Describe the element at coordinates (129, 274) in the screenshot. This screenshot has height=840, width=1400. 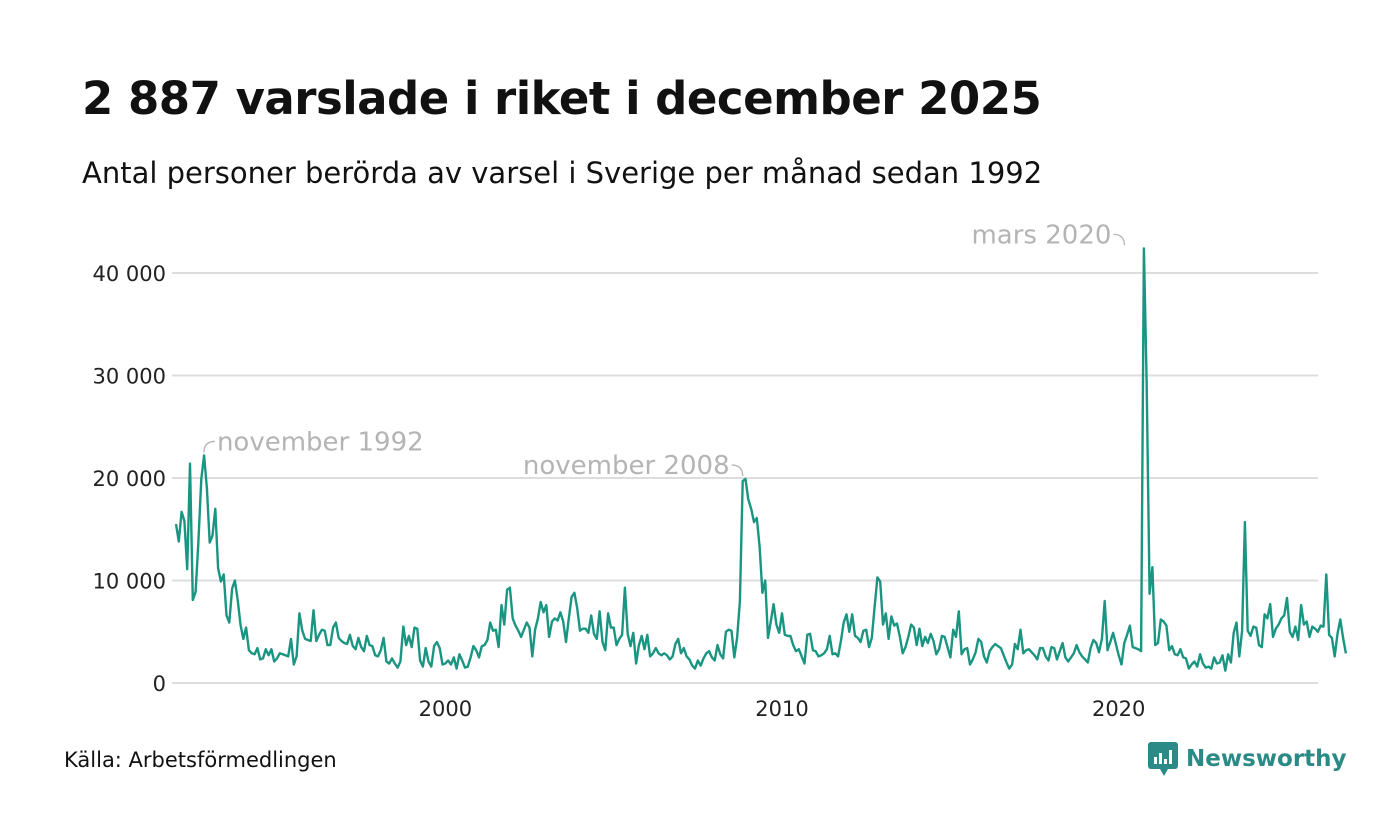
I see `y-tick-label: 40 000` at that location.